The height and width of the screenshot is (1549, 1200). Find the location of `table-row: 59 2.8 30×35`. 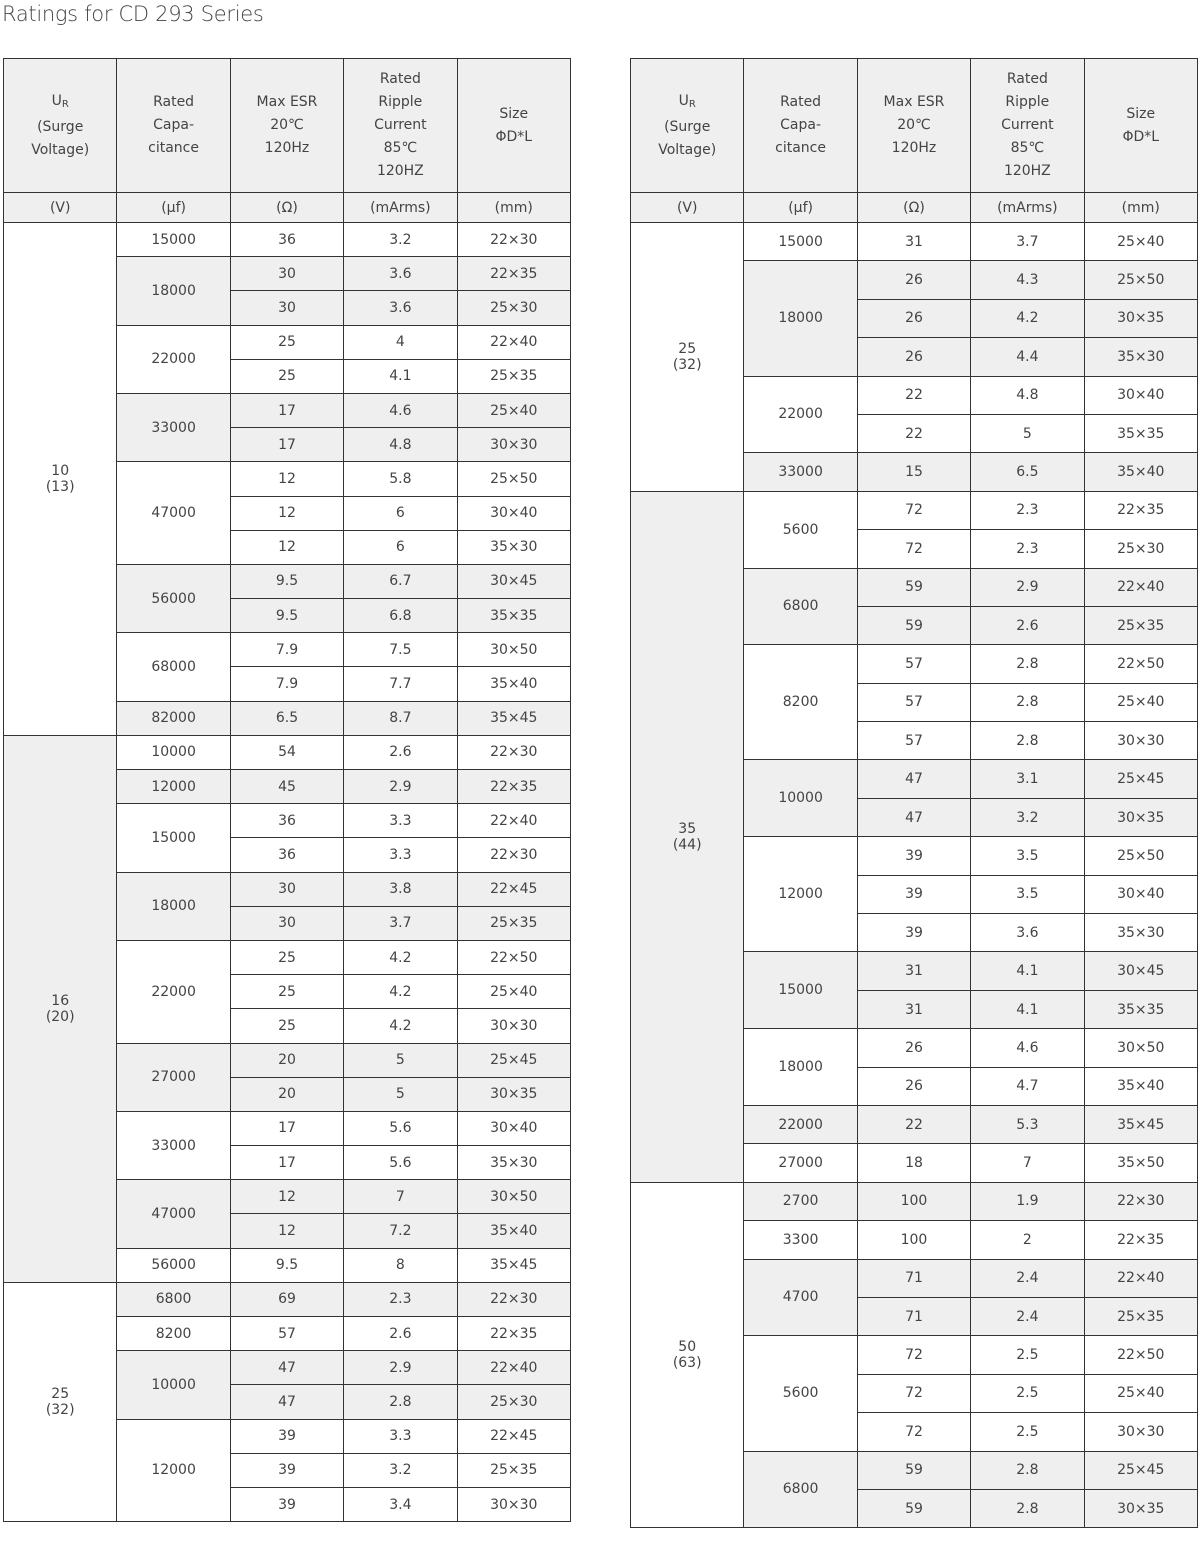

table-row: 59 2.8 30×35 is located at coordinates (915, 1508).